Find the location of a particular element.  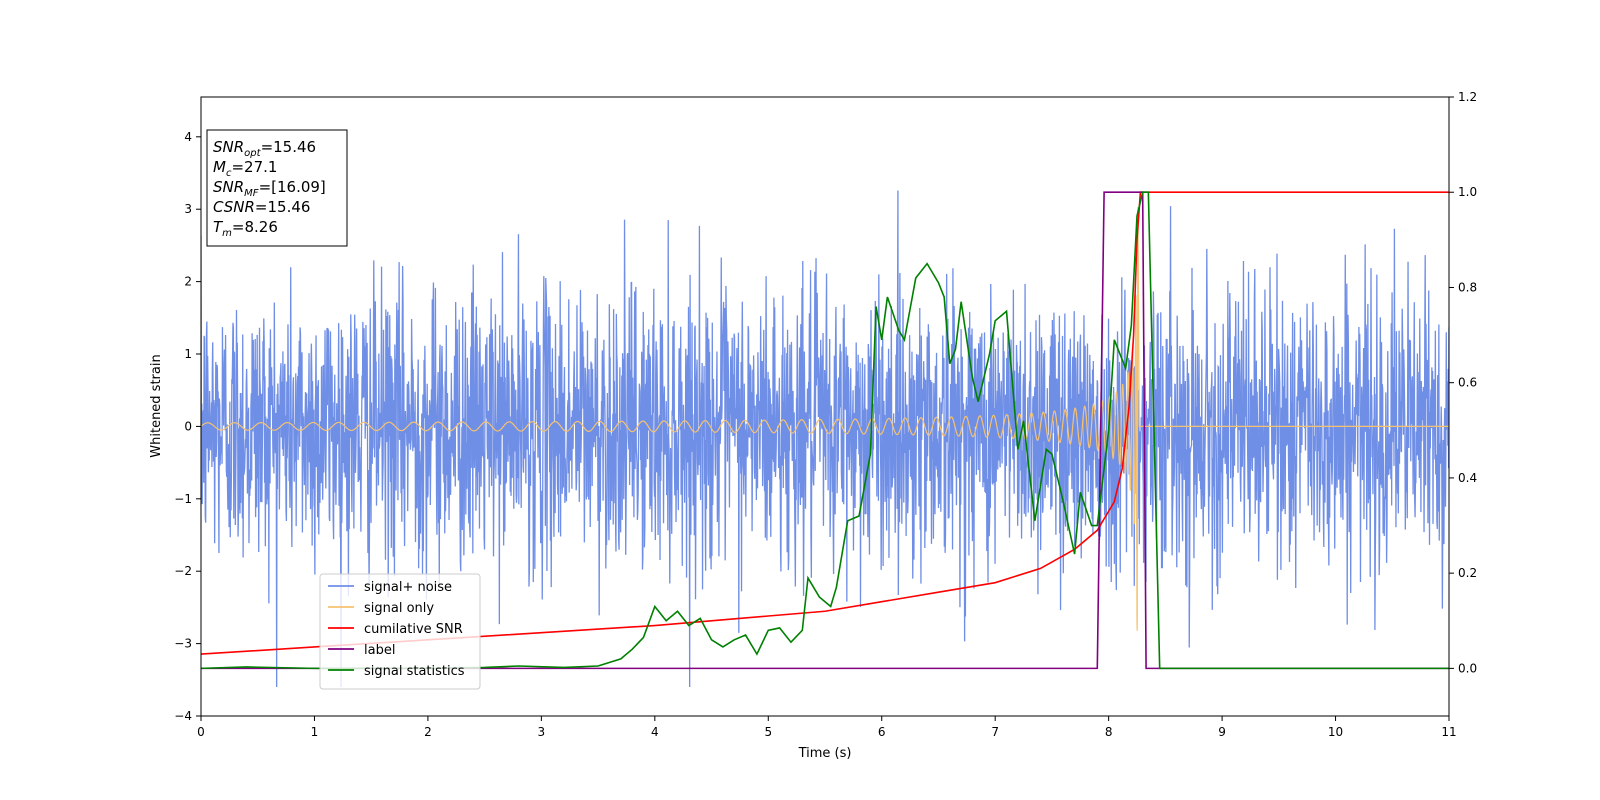

y-right-tick-label: 1.0 is located at coordinates (1467, 192).